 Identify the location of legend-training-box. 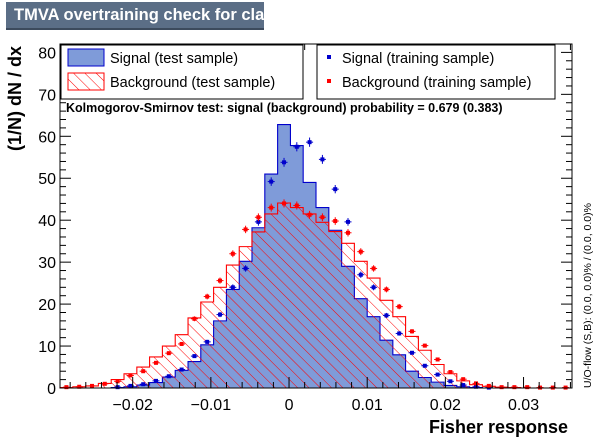
(436, 72).